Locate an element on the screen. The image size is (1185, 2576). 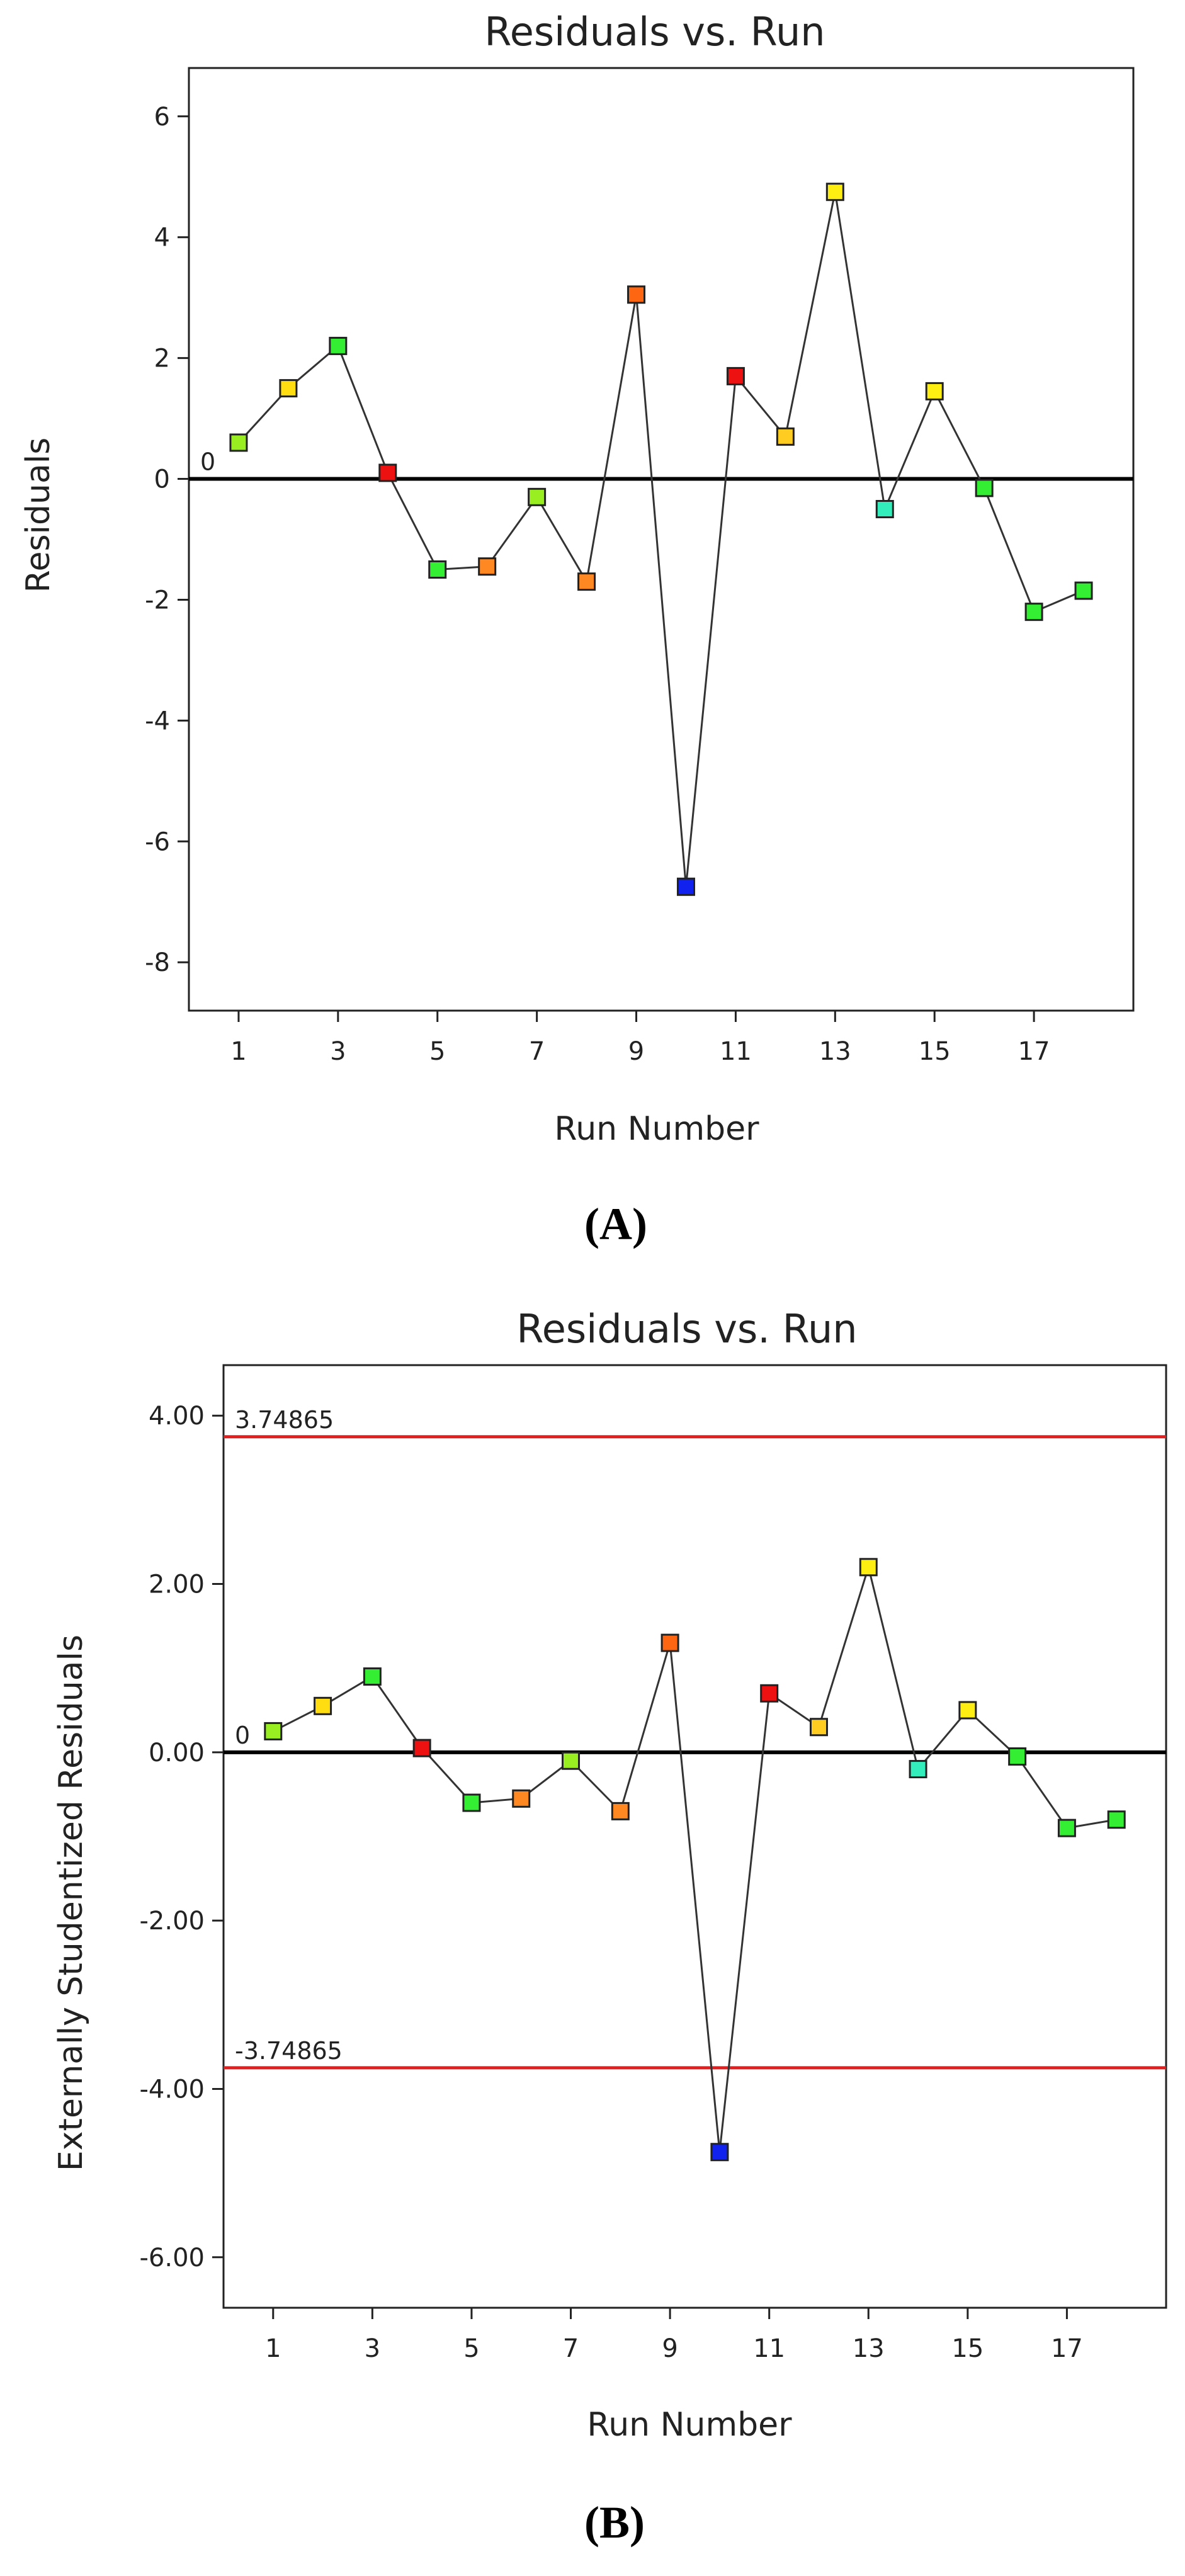
y-tick-label: 0 is located at coordinates (162, 479).